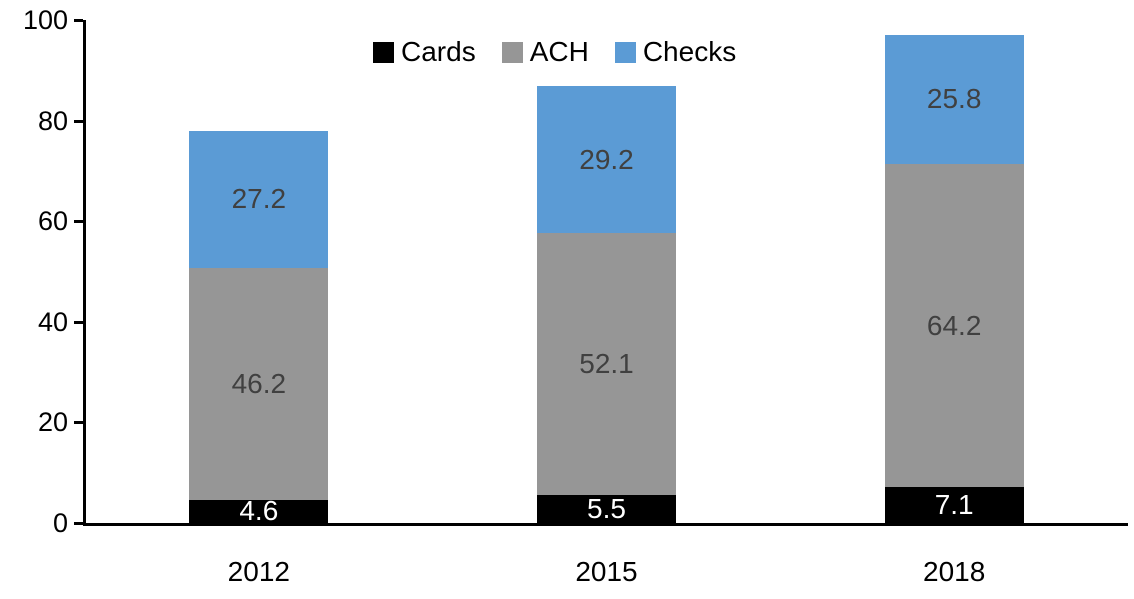 Image resolution: width=1134 pixels, height=599 pixels. I want to click on value-label: 4.6, so click(259, 511).